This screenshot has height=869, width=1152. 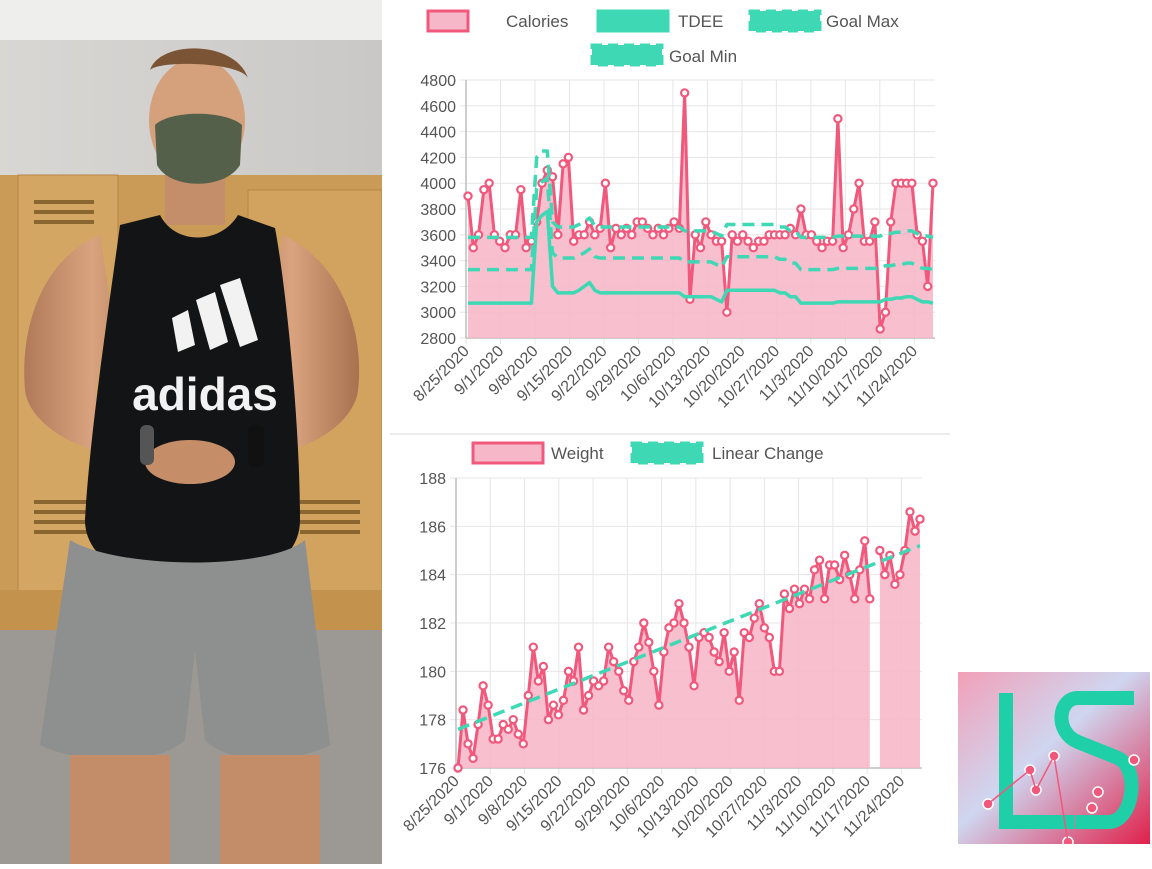 What do you see at coordinates (438, 184) in the screenshot?
I see `y-tick-label: 4000` at bounding box center [438, 184].